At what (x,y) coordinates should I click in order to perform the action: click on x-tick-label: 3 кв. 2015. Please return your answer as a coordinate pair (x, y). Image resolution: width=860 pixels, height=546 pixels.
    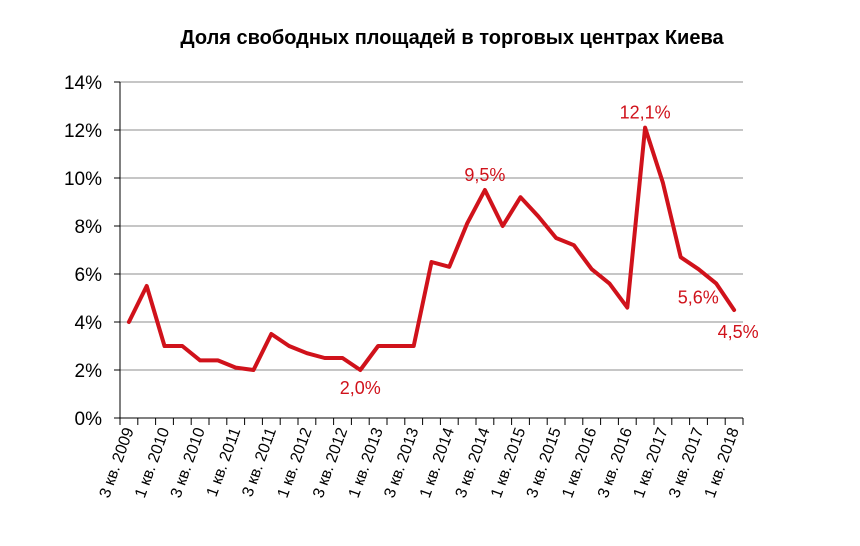
    Looking at the image, I should click on (544, 462).